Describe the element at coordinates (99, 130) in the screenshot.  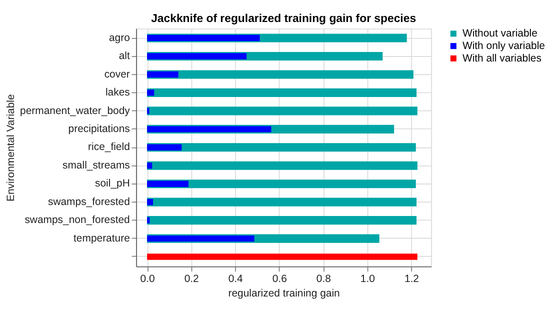
I see `y-tick-label: precipitations` at that location.